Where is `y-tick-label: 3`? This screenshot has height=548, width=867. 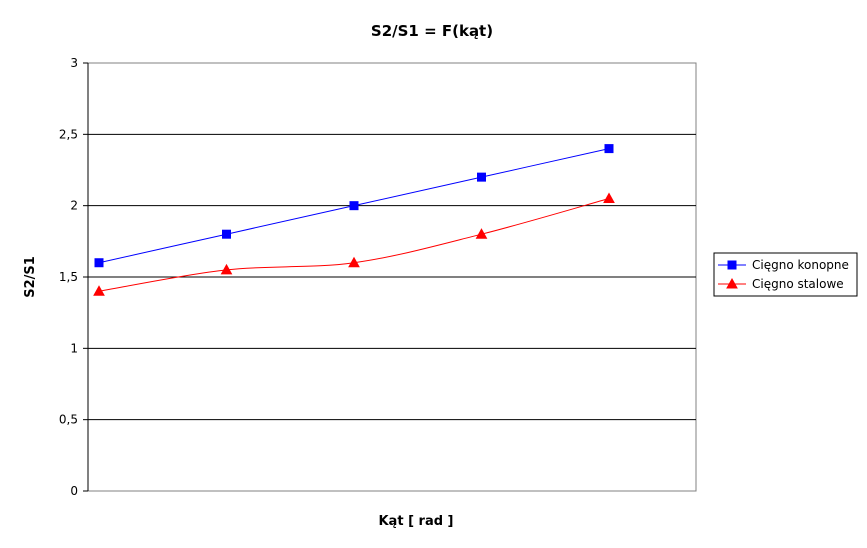
y-tick-label: 3 is located at coordinates (74, 63).